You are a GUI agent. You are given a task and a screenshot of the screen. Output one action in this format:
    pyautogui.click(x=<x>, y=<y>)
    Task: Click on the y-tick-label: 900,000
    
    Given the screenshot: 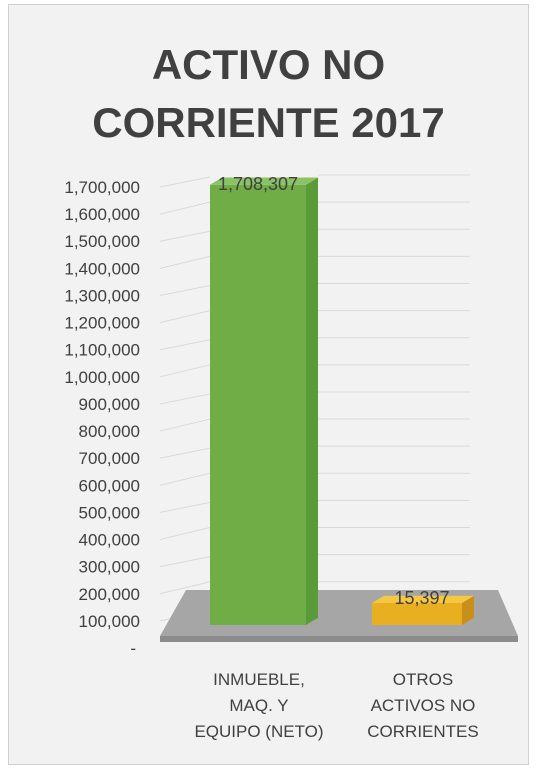 What is the action you would take?
    pyautogui.click(x=109, y=404)
    